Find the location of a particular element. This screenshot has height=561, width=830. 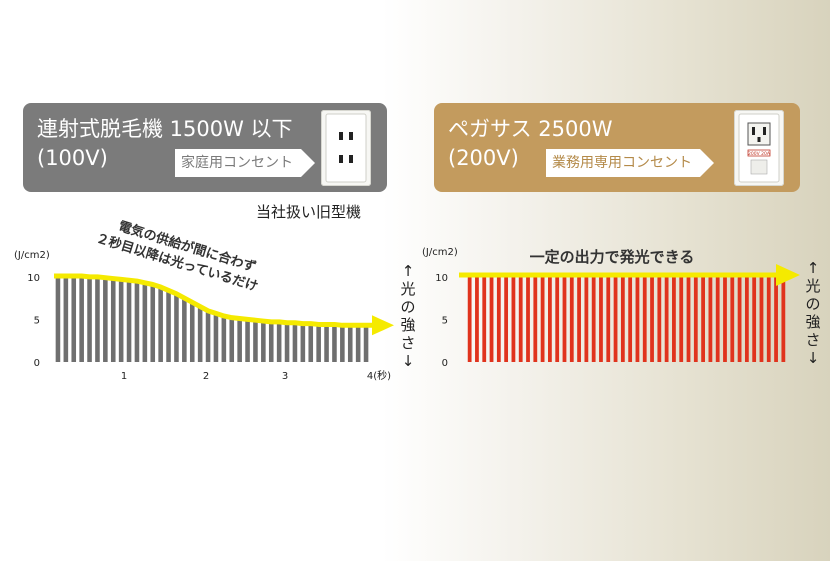

right-intensity-label: ↑ 光 の 強 さ ↓ is located at coordinates (813, 313).